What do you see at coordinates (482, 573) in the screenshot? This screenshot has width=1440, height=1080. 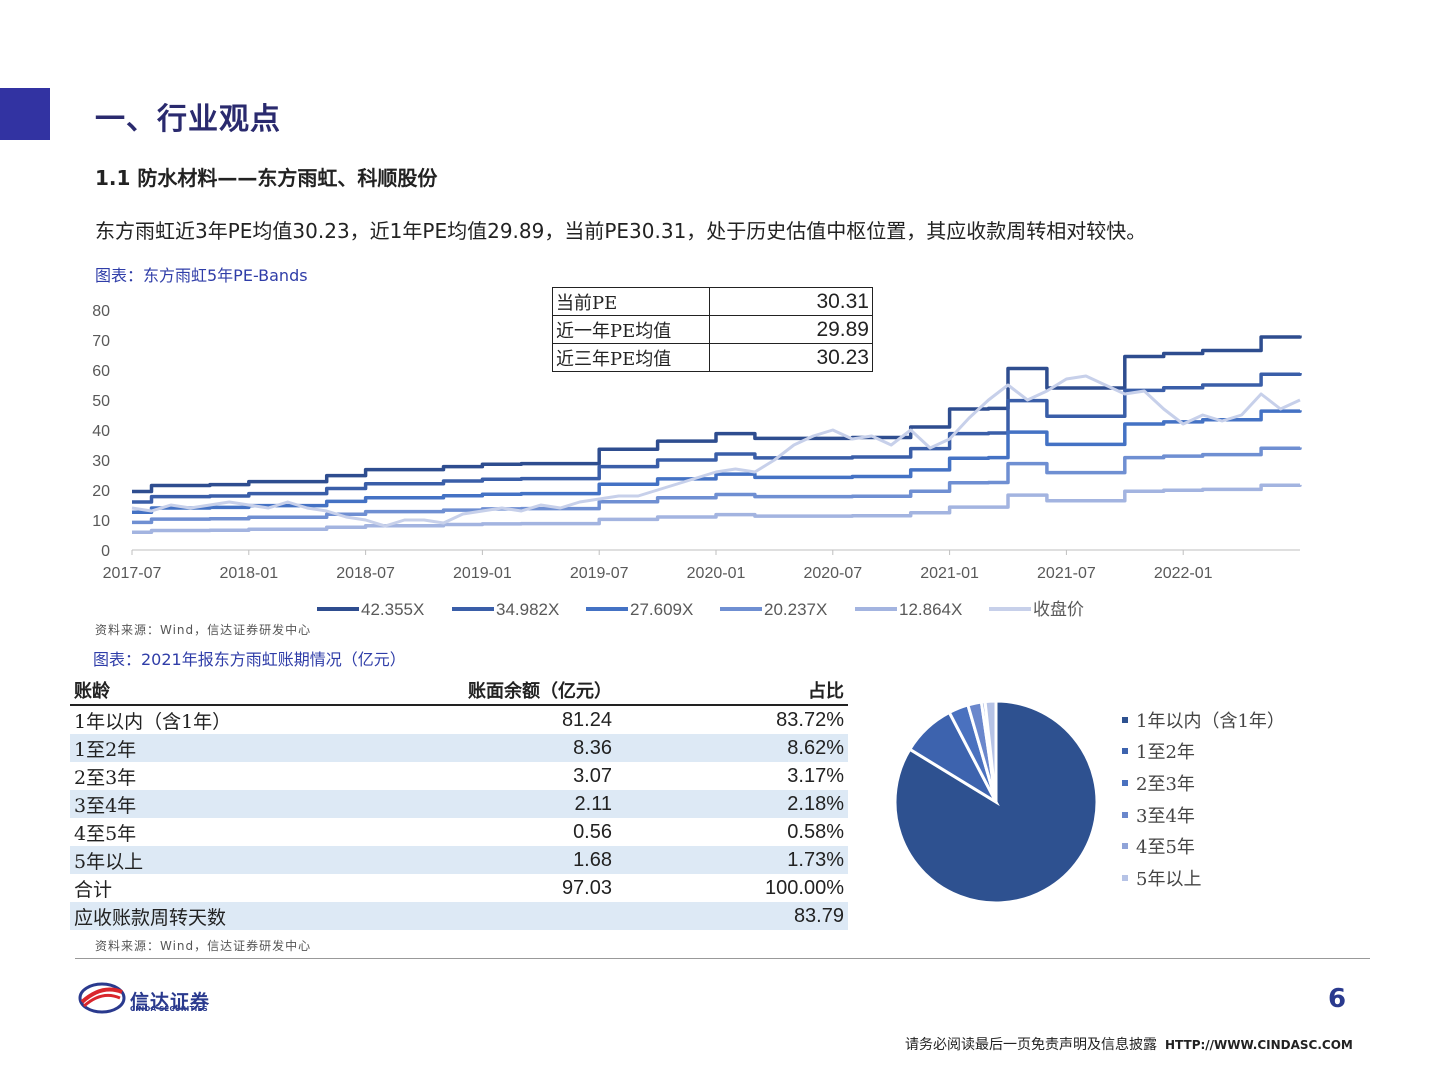 I see `x-tick-label: 2019-01` at bounding box center [482, 573].